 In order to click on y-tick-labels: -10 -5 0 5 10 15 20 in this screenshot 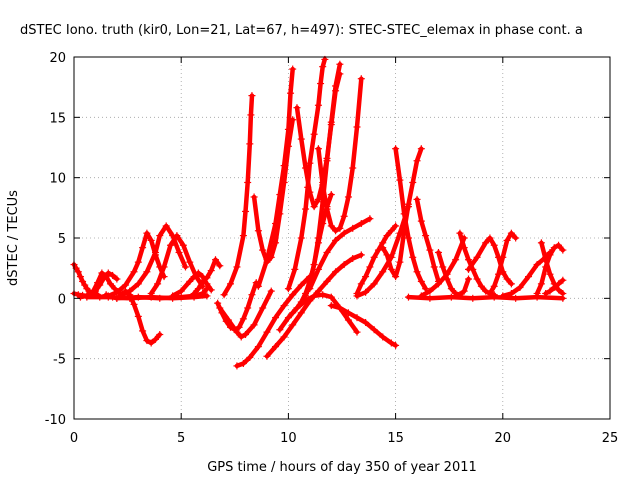, I will do `click(55, 239)`.